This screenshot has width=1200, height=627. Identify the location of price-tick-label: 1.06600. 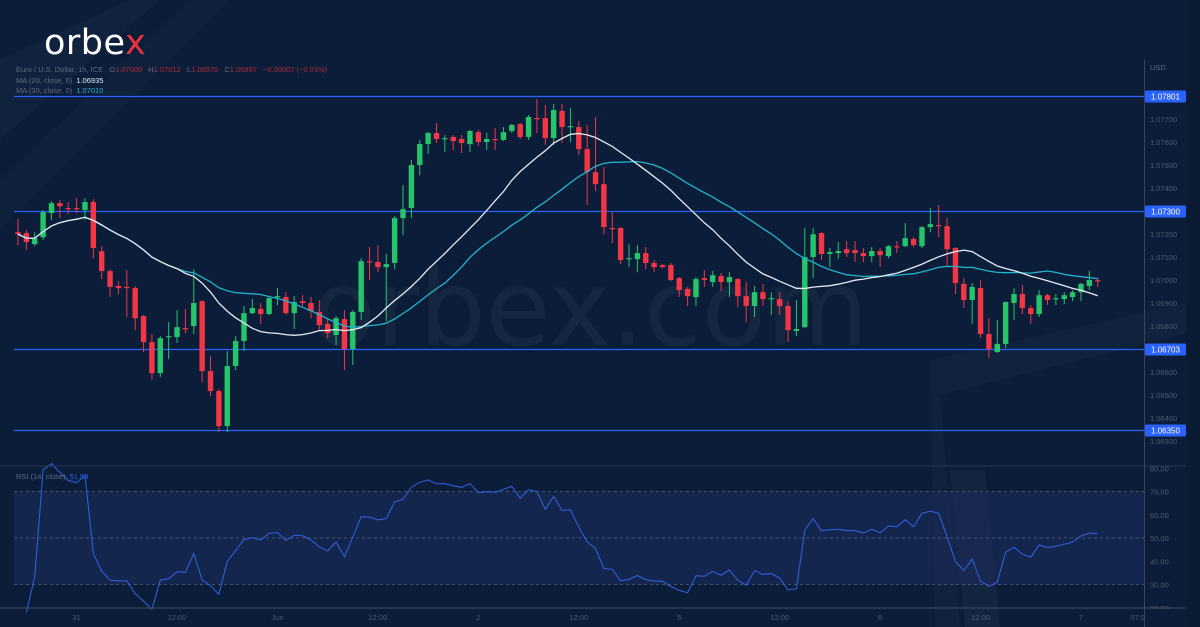
(1163, 372).